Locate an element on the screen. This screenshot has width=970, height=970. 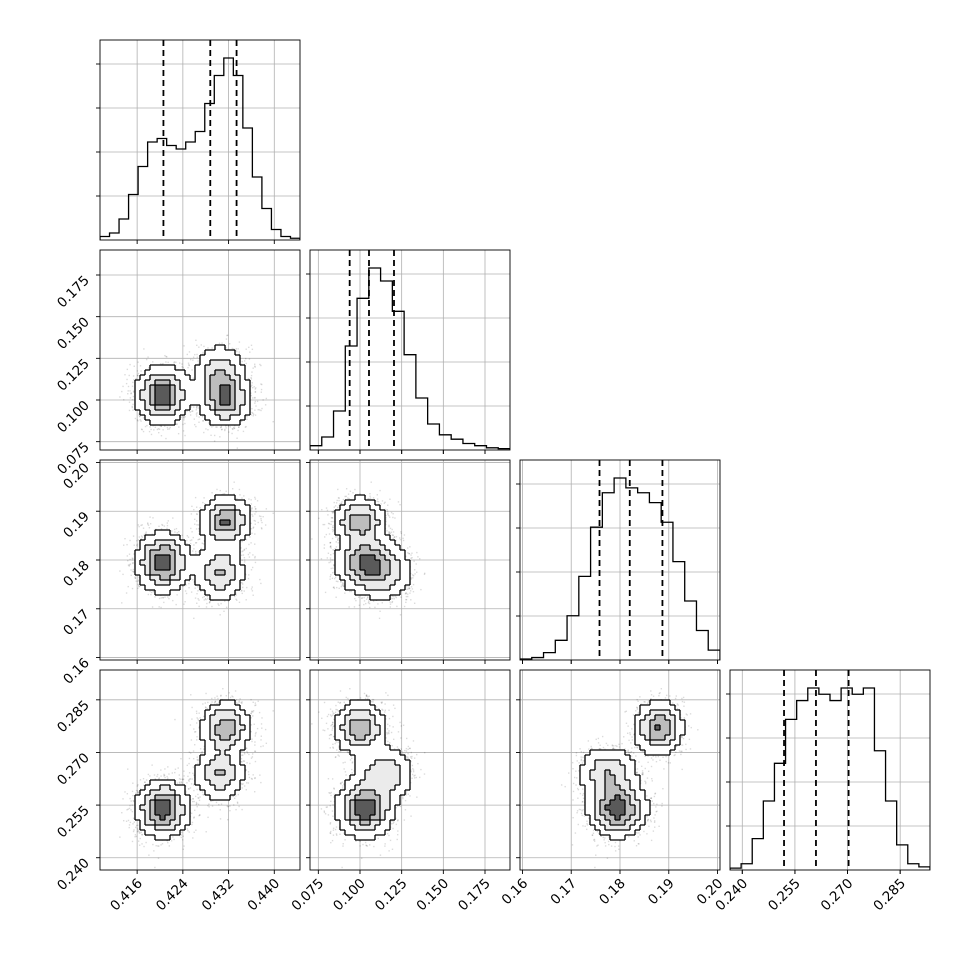
histogram-step-line is located at coordinates (410, 358).